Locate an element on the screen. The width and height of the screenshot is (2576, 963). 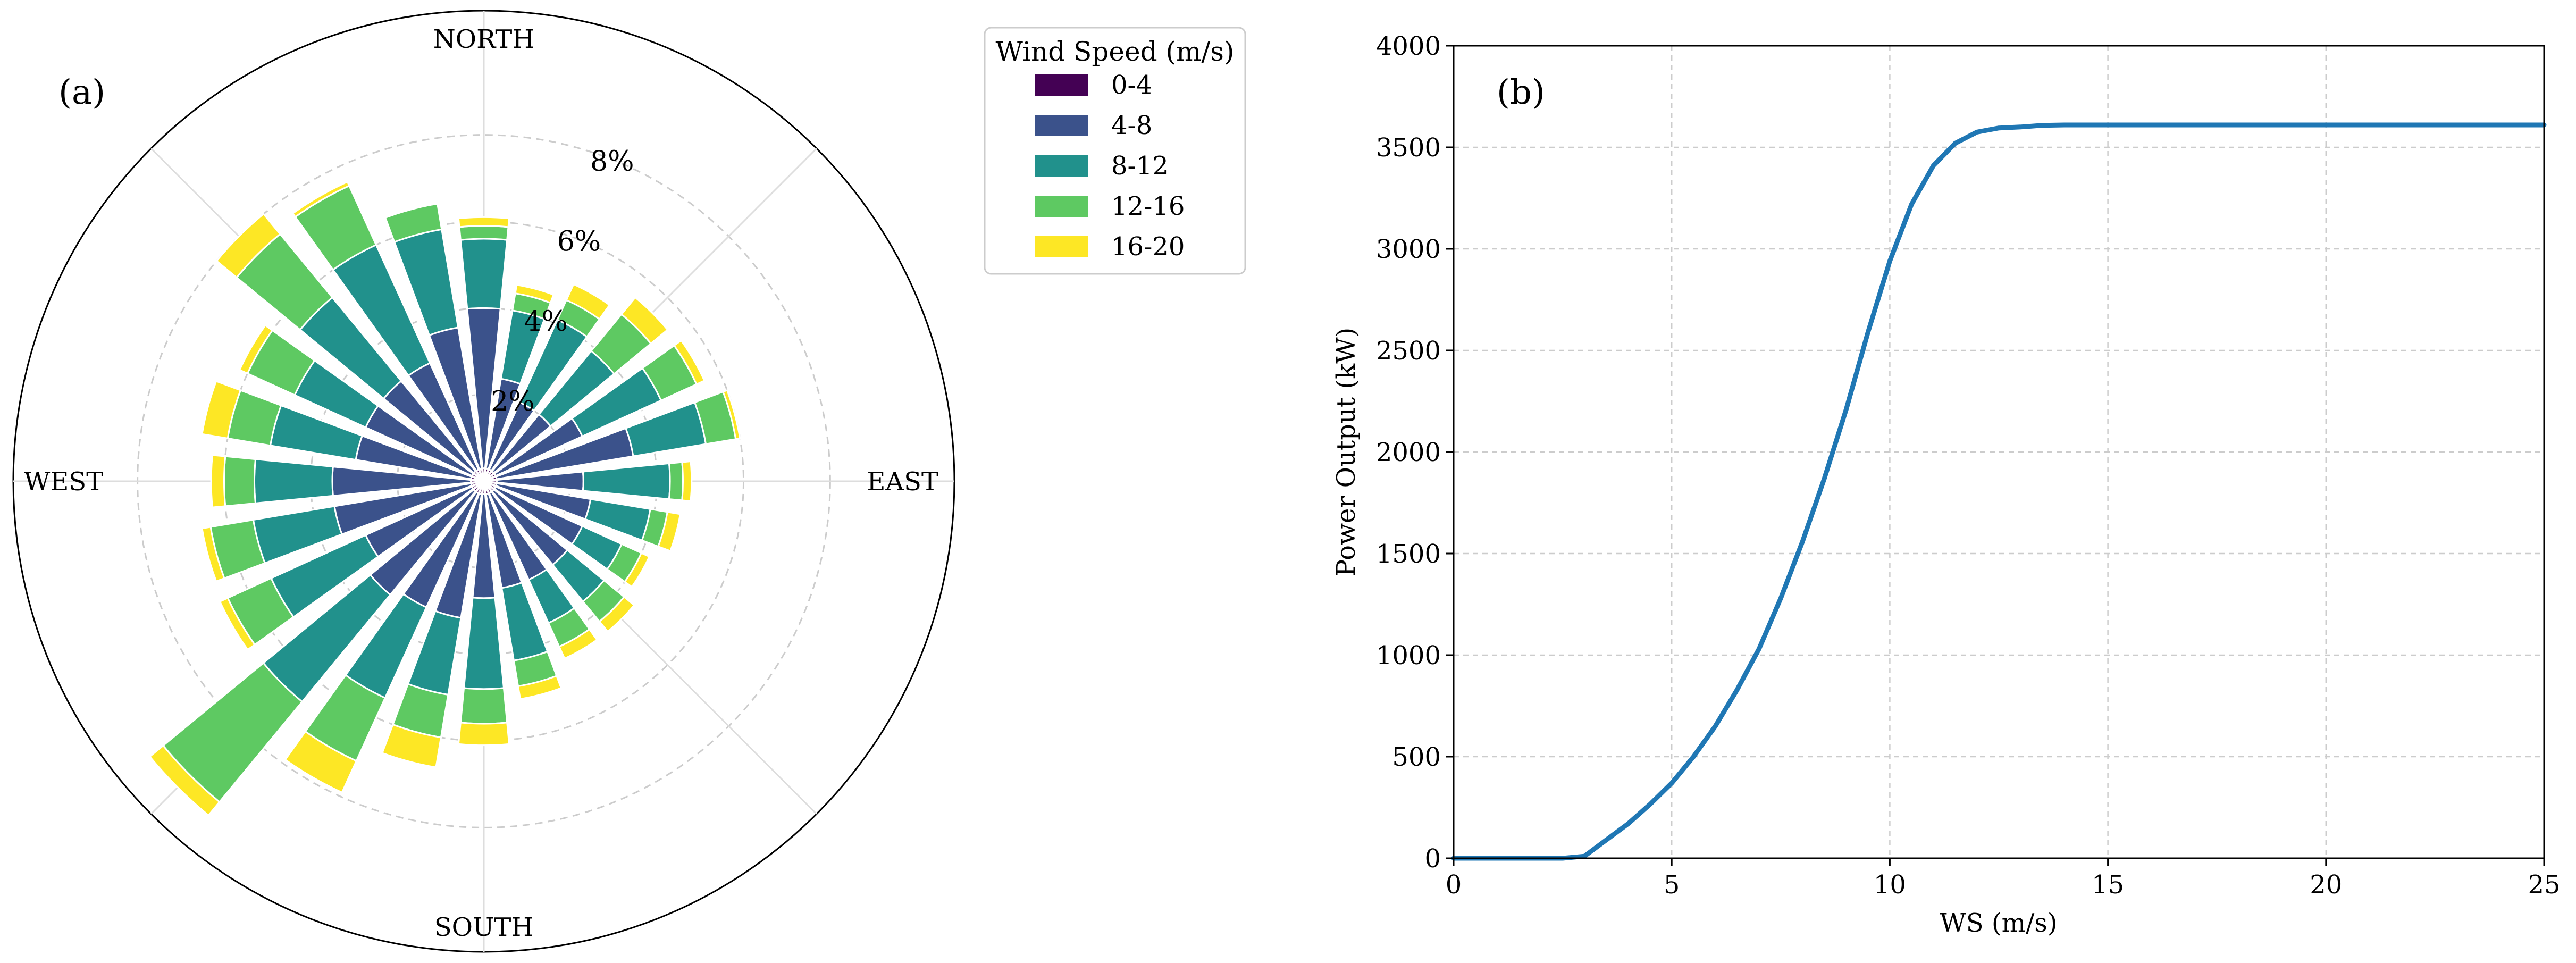
x-tick-label: 15 is located at coordinates (2108, 885).